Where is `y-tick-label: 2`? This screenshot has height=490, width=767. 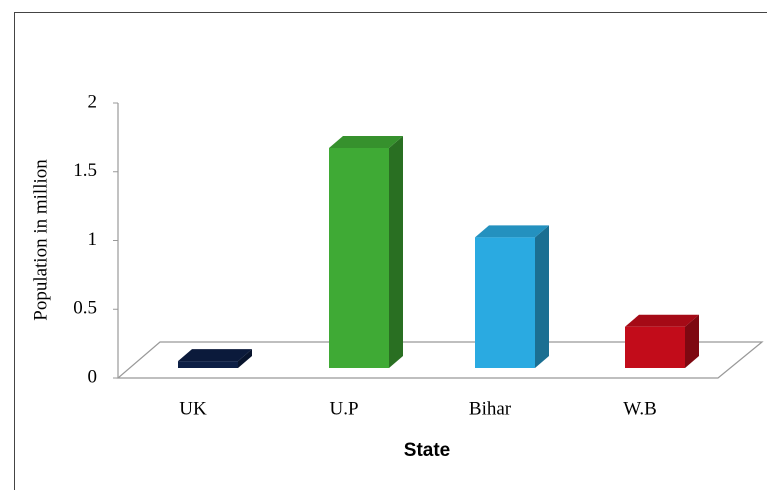 y-tick-label: 2 is located at coordinates (93, 101).